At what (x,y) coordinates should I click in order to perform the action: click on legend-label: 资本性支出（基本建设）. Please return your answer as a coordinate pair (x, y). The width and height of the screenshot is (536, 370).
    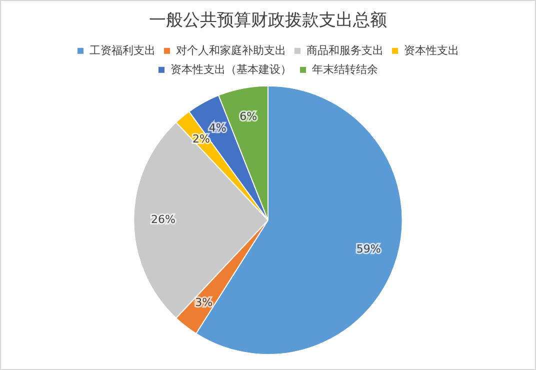
    Looking at the image, I should click on (231, 69).